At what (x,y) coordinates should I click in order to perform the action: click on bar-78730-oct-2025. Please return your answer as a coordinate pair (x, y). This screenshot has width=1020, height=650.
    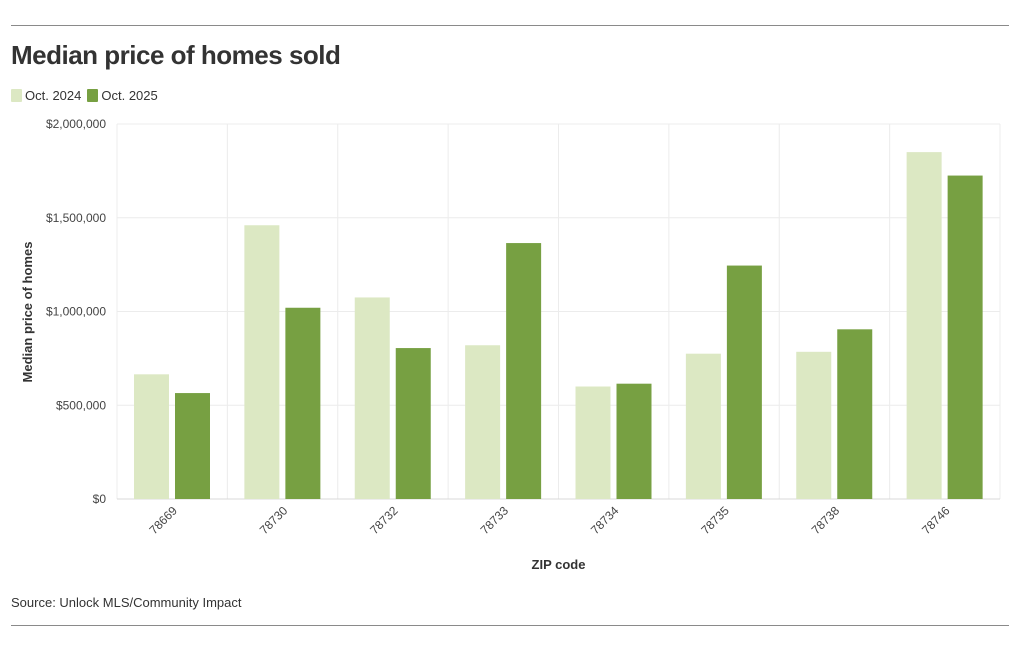
    Looking at the image, I should click on (303, 403).